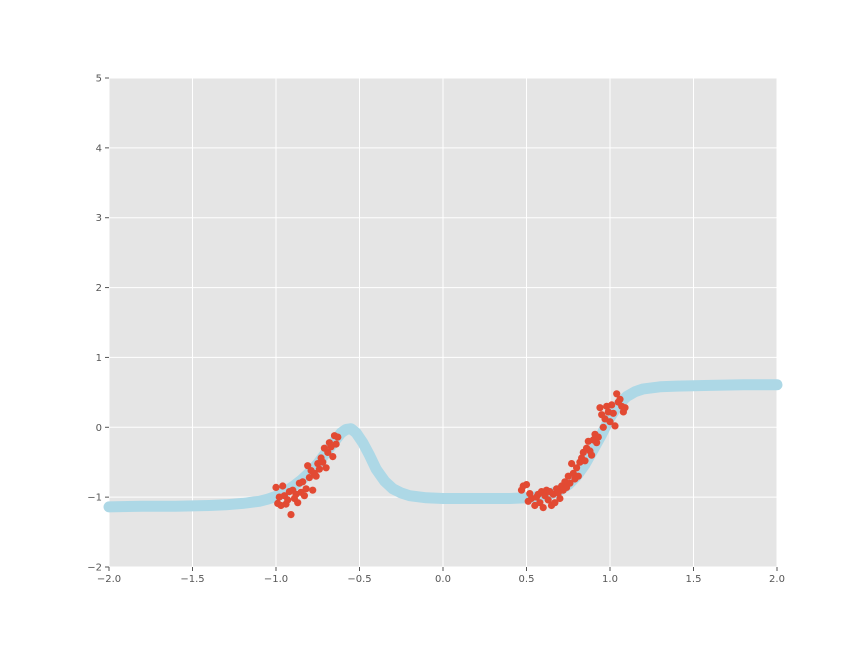  Describe the element at coordinates (359, 579) in the screenshot. I see `x-tick-label: −0.5` at that location.